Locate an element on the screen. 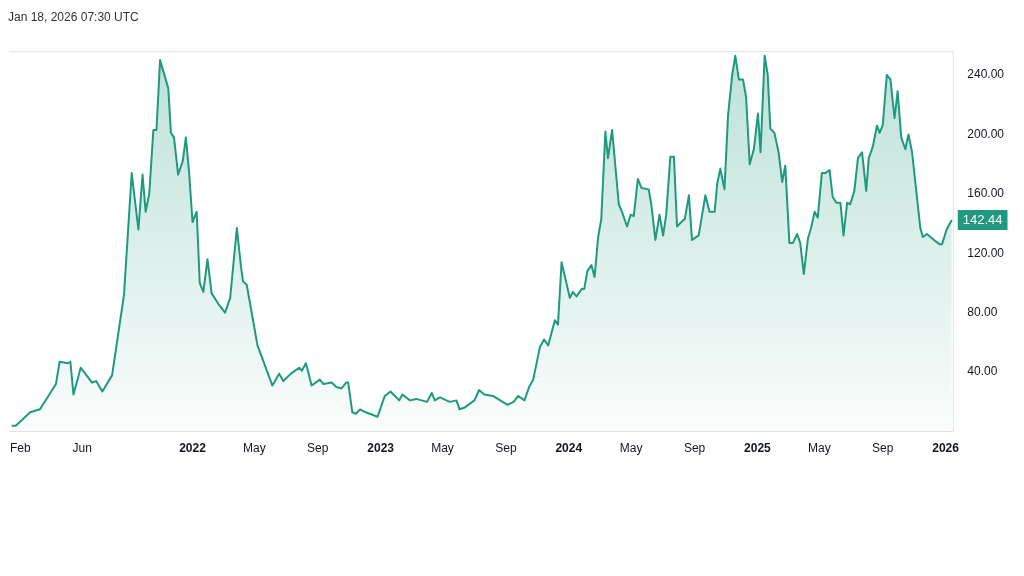 Image resolution: width=1024 pixels, height=576 pixels. chart-title: Jan 18, 2026 07:30 UTC is located at coordinates (73, 17).